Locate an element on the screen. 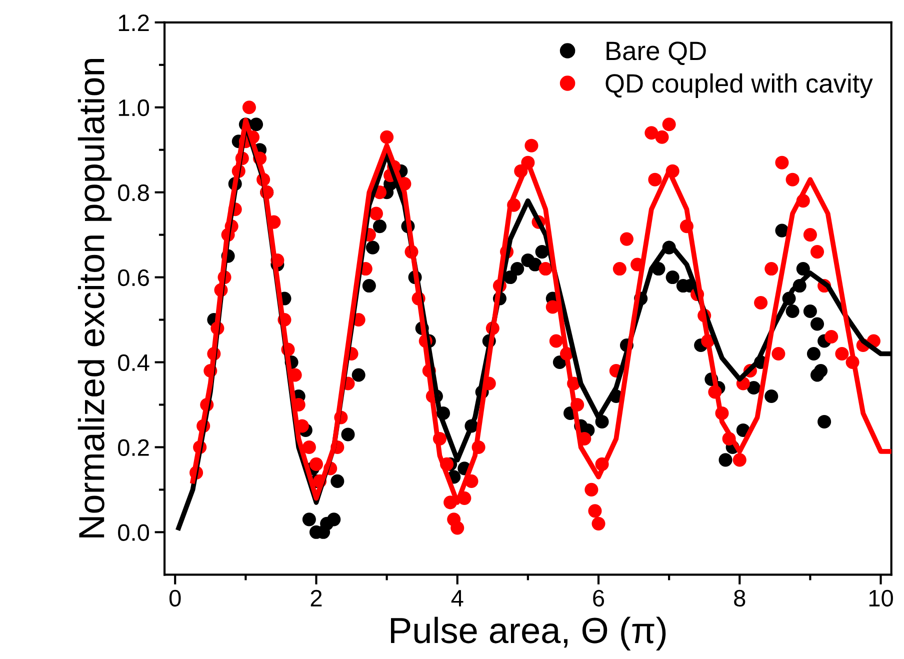  x-tick-label: 10 is located at coordinates (881, 598).